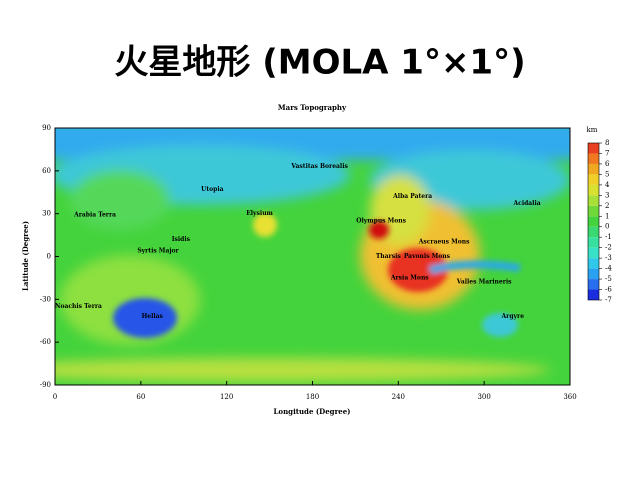  Describe the element at coordinates (607, 227) in the screenshot. I see `colorbar-tick-label: 0` at that location.